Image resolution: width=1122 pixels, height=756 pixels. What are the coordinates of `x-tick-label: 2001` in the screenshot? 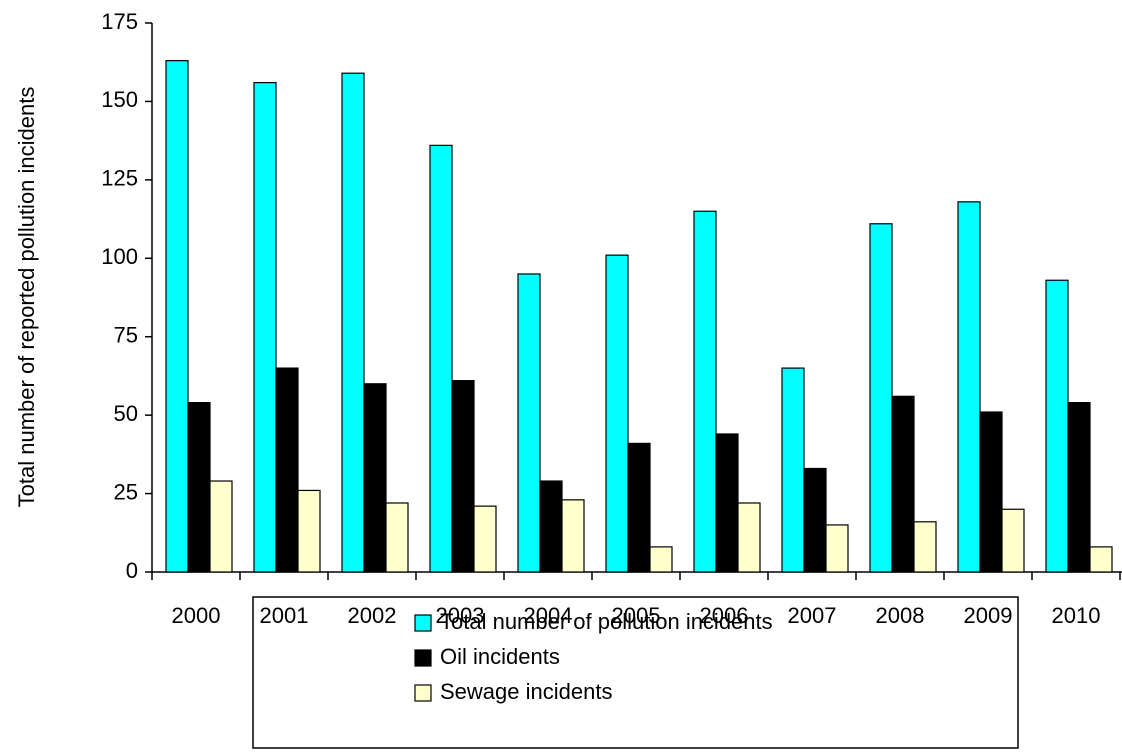 It's located at (284, 615).